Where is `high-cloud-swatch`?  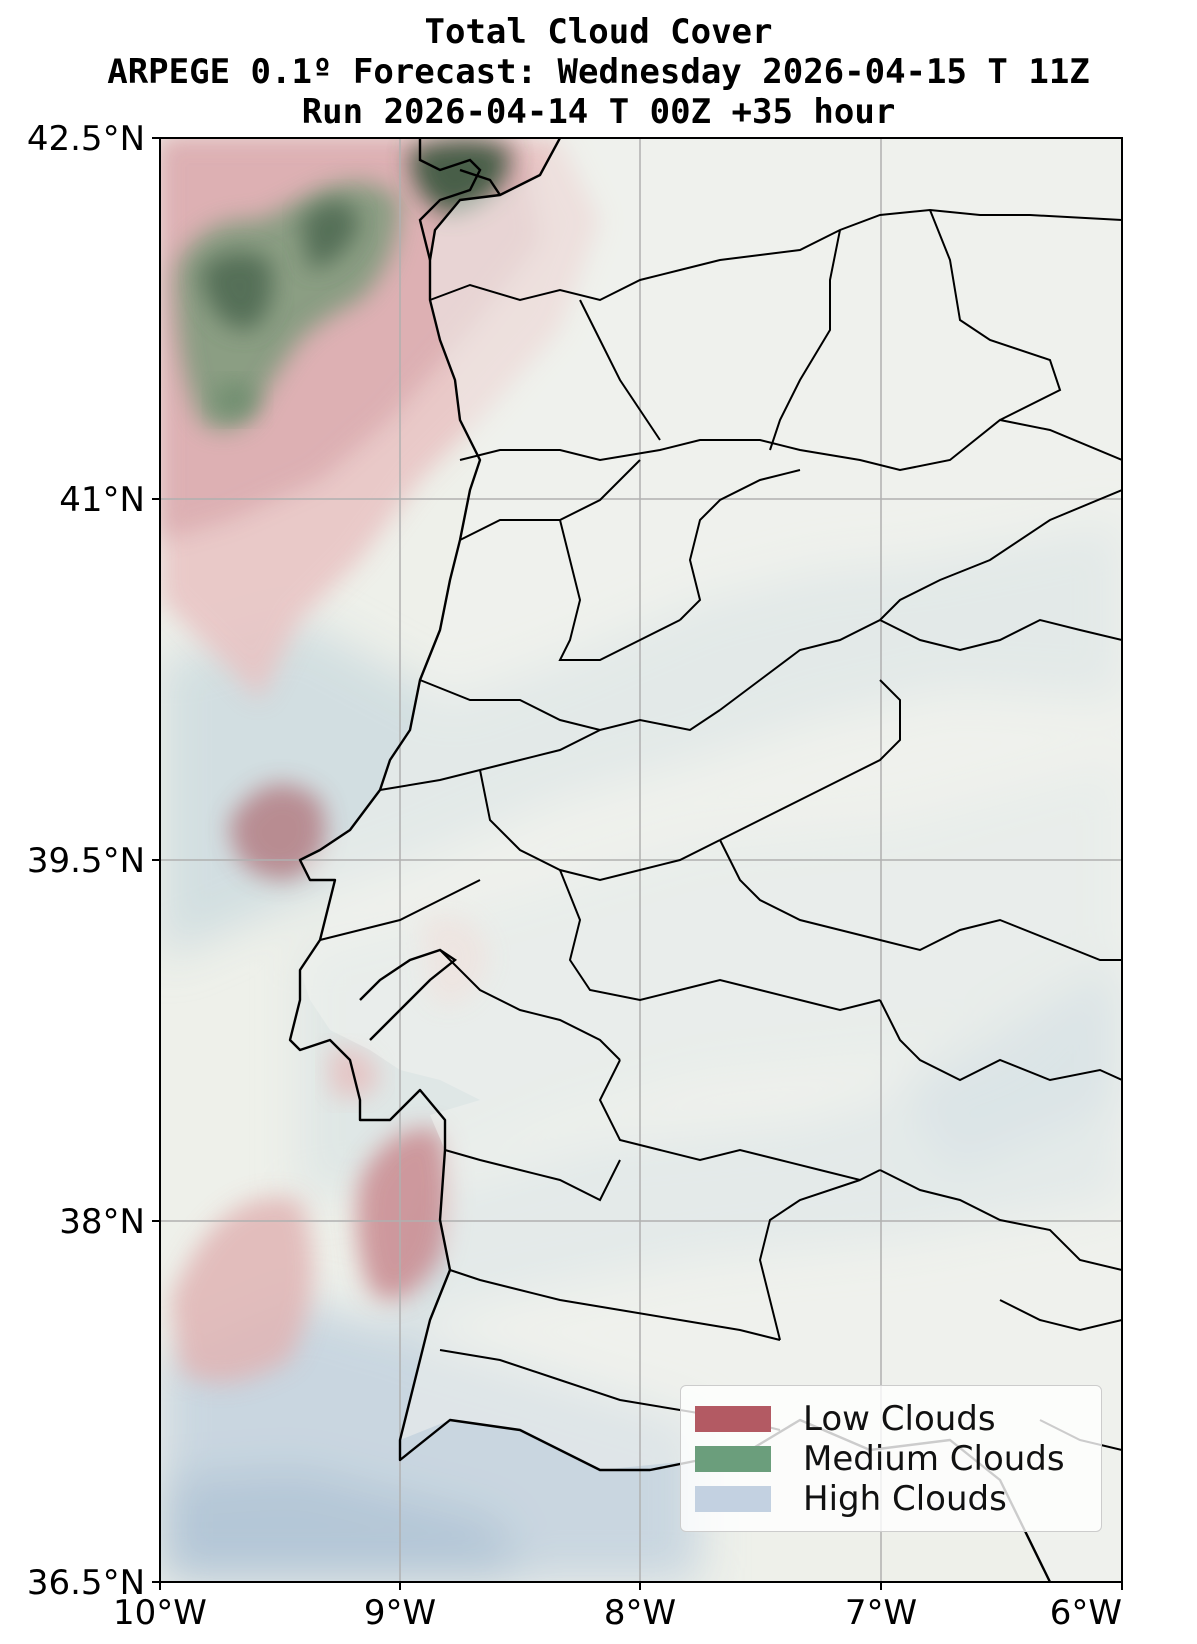 high-cloud-swatch is located at coordinates (733, 1499).